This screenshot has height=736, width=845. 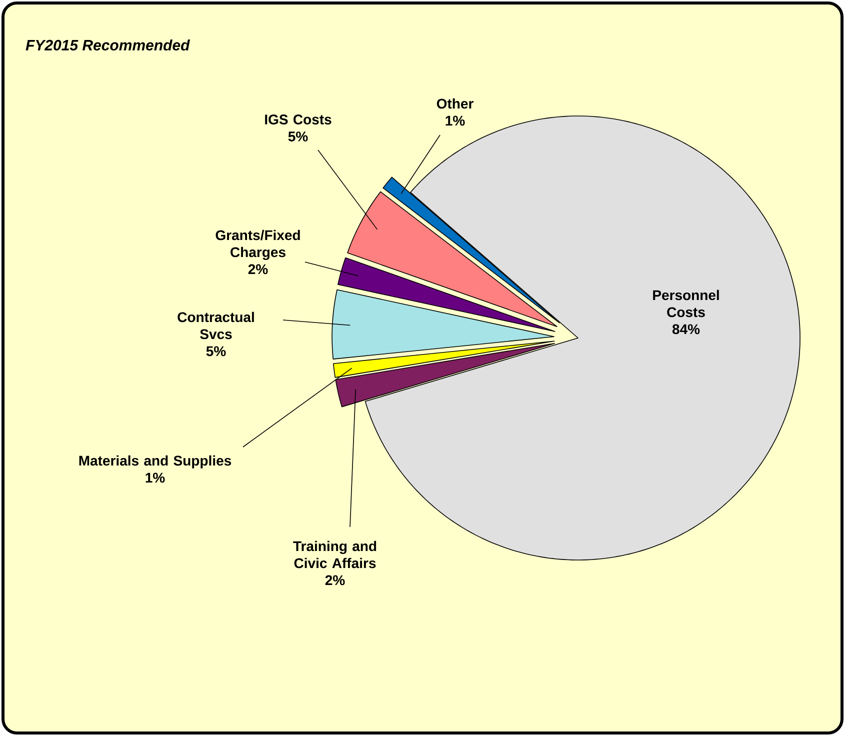 I want to click on chart-title: FY2015 Recommended, so click(x=108, y=45).